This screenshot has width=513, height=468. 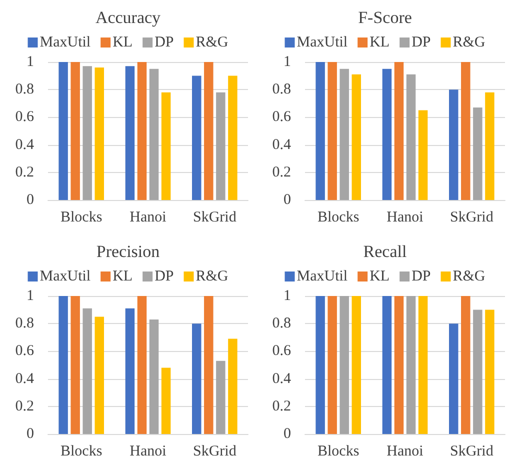 I want to click on chart-title: Accuracy, so click(x=128, y=17).